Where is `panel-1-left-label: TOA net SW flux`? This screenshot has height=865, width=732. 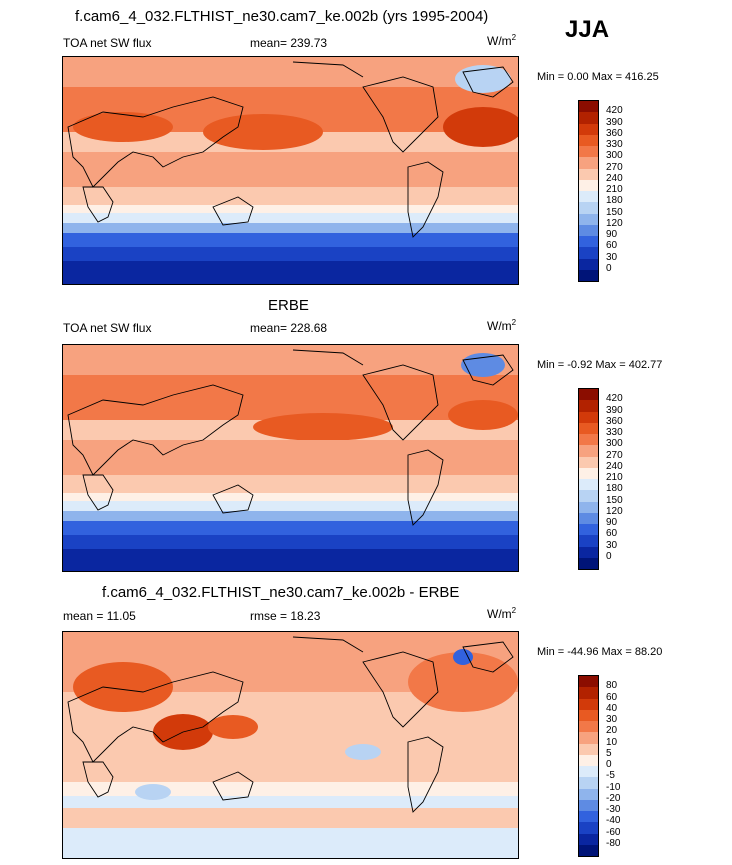 panel-1-left-label: TOA net SW flux is located at coordinates (107, 43).